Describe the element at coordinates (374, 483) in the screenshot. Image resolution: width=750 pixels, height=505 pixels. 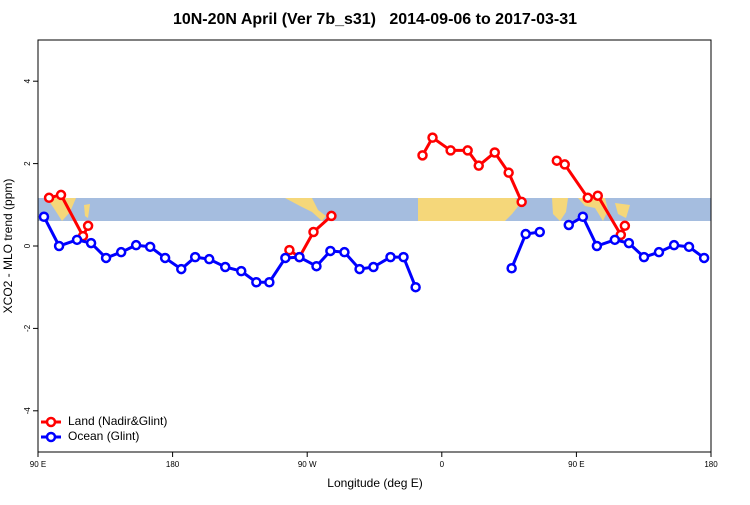
I see `x-axis-label: Longitude (deg E)` at that location.